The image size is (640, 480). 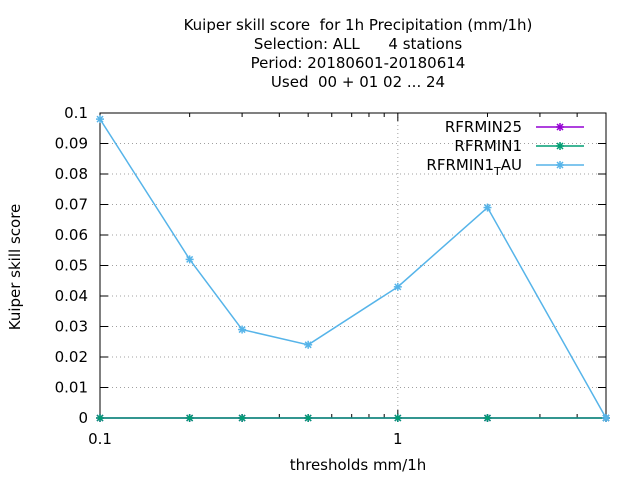 What do you see at coordinates (474, 167) in the screenshot?
I see `legend-label: RFRMIN1TAU` at bounding box center [474, 167].